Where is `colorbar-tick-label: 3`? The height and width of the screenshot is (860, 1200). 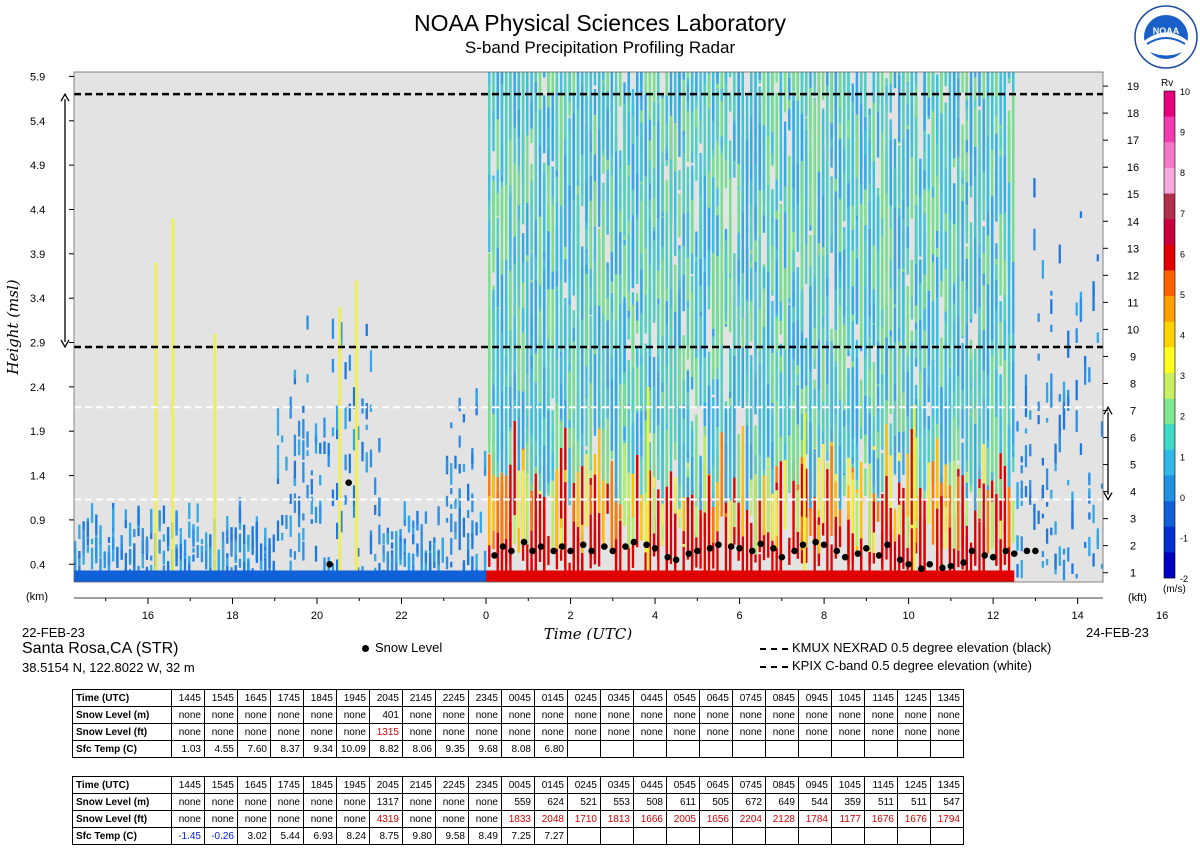
colorbar-tick-label: 3 is located at coordinates (1182, 376).